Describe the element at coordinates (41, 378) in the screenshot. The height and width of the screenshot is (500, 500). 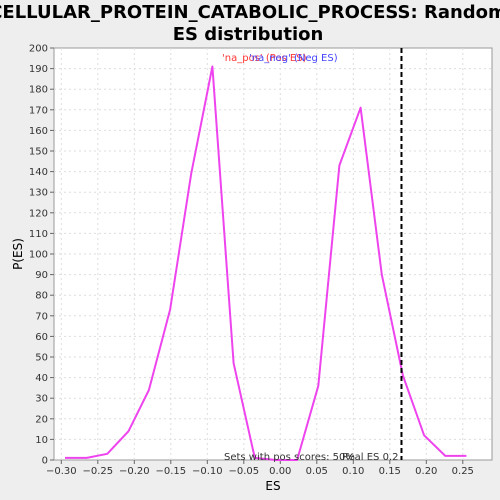
I see `y-tick-label: 40` at that location.